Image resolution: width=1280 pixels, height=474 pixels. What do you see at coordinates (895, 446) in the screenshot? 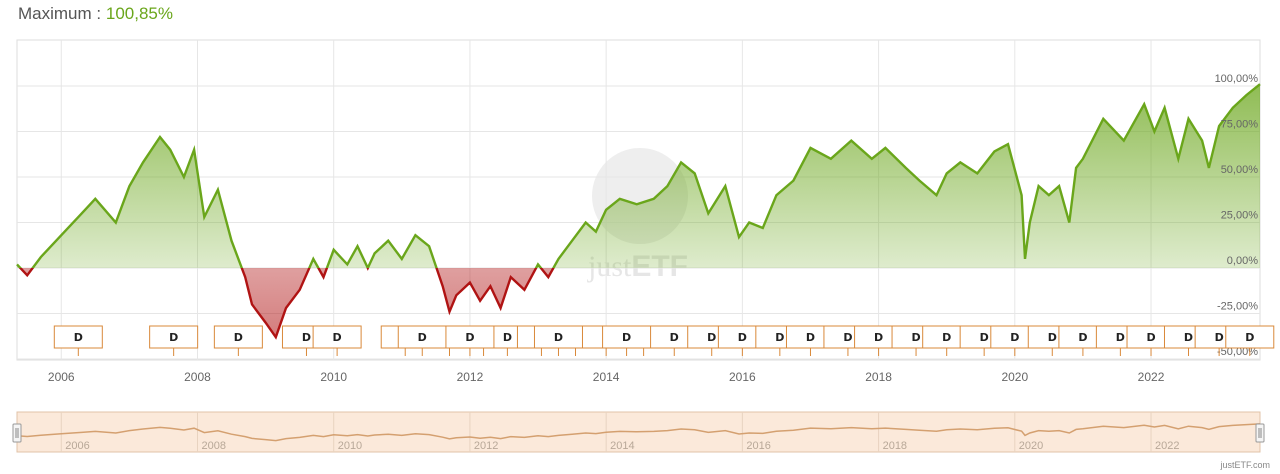
I see `navigator-tick-label: 2018` at bounding box center [895, 446].